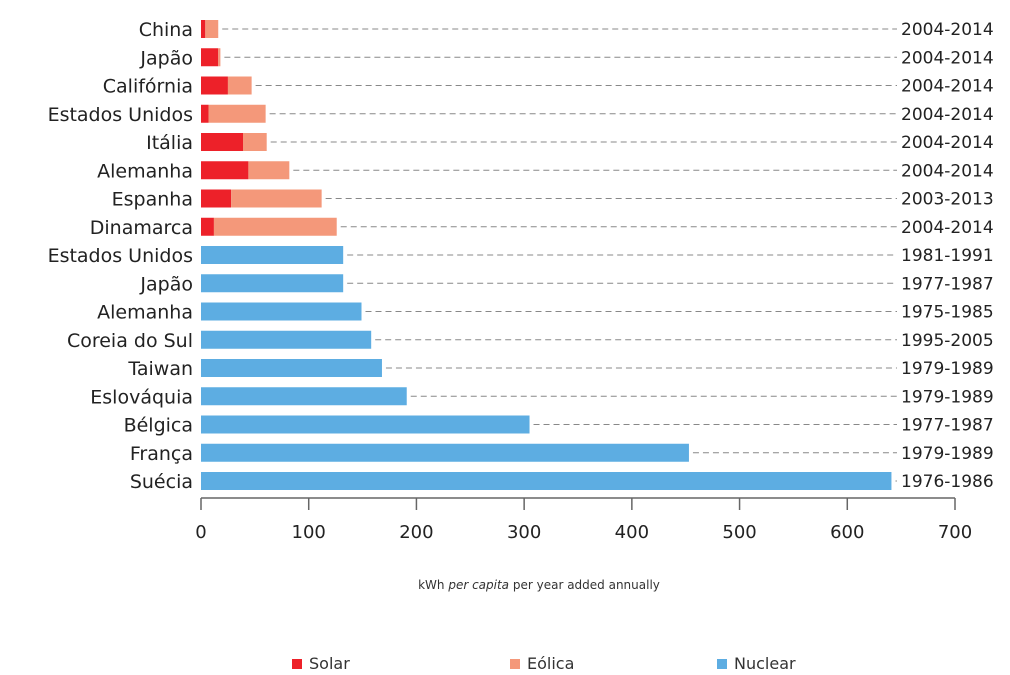  Describe the element at coordinates (297, 664) in the screenshot. I see `legend-swatch-solar` at that location.